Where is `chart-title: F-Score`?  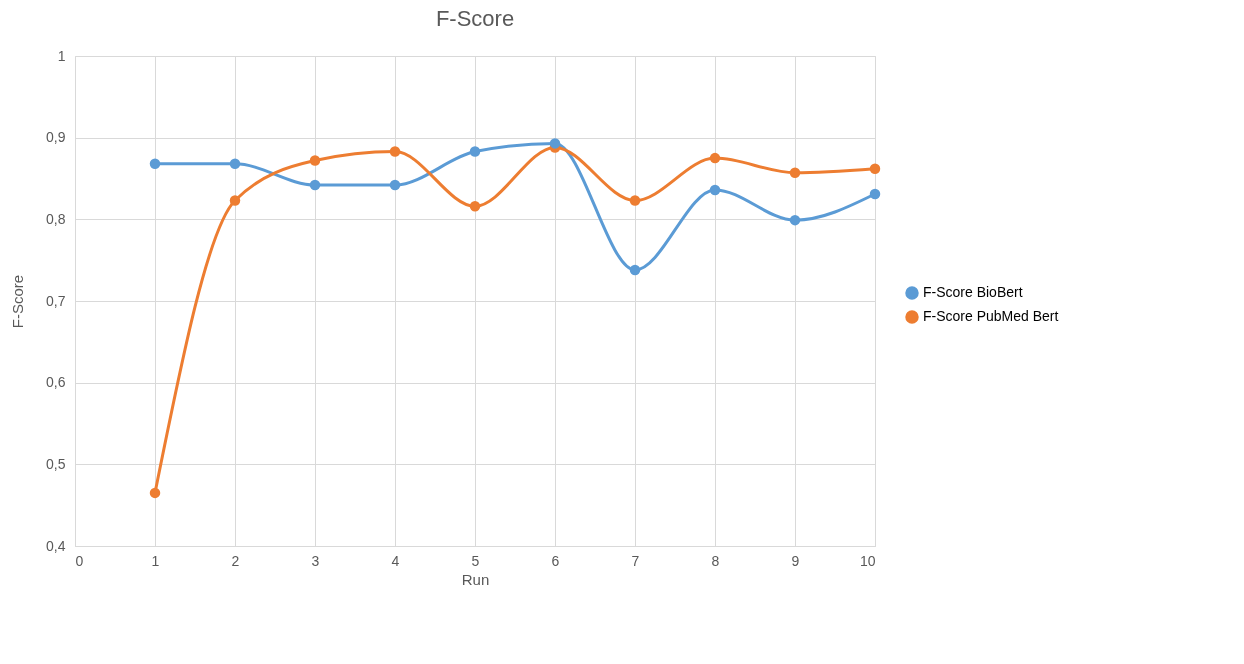
chart-title: F-Score is located at coordinates (475, 18).